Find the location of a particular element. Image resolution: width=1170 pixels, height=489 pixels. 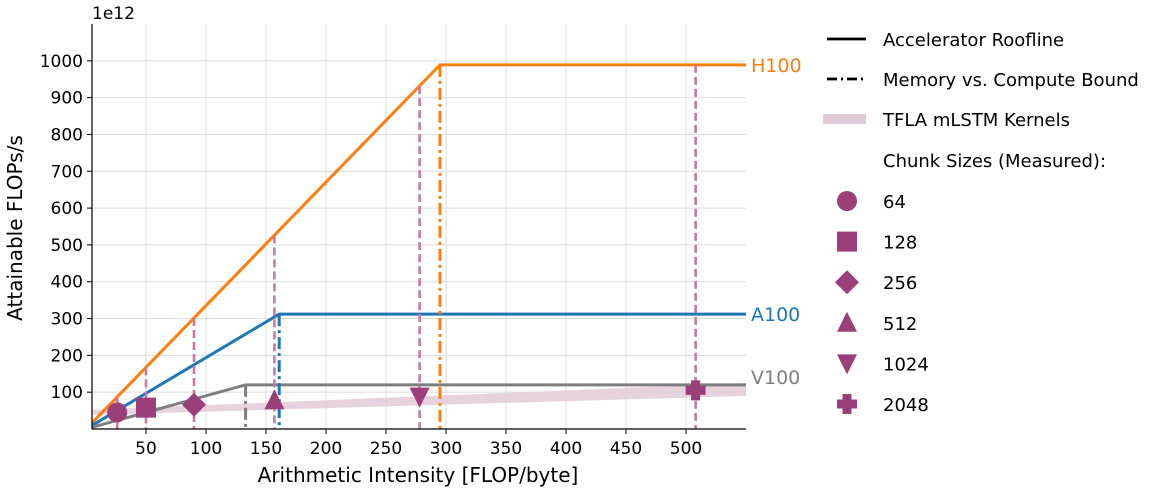

y-tick-label: 300 is located at coordinates (67, 320).